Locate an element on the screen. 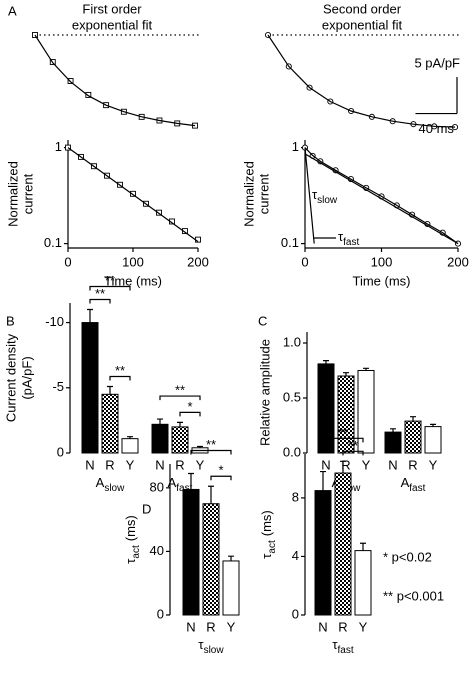 The height and width of the screenshot is (687, 474). group-label-sub: slow is located at coordinates (214, 650).